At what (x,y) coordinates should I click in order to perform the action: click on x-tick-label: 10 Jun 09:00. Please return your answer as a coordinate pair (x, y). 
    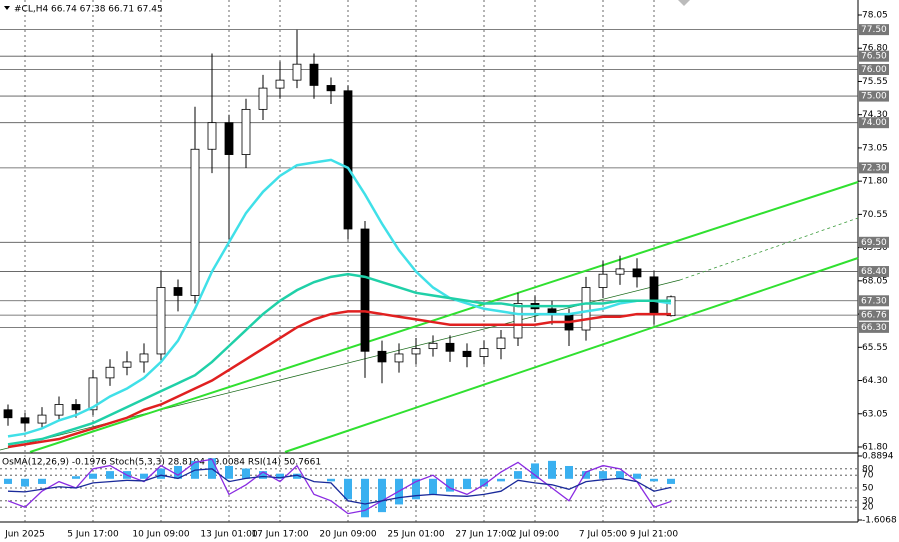
    Looking at the image, I should click on (160, 535).